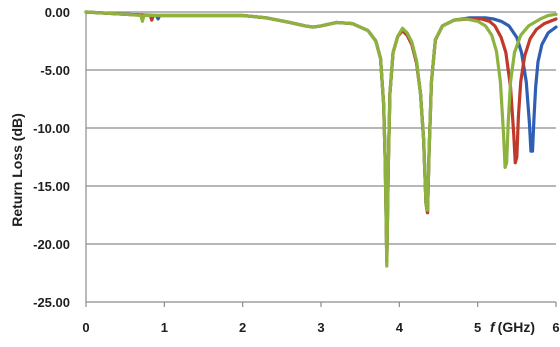 This screenshot has height=347, width=560. Describe the element at coordinates (555, 327) in the screenshot. I see `x-tick-label-6: 6` at that location.